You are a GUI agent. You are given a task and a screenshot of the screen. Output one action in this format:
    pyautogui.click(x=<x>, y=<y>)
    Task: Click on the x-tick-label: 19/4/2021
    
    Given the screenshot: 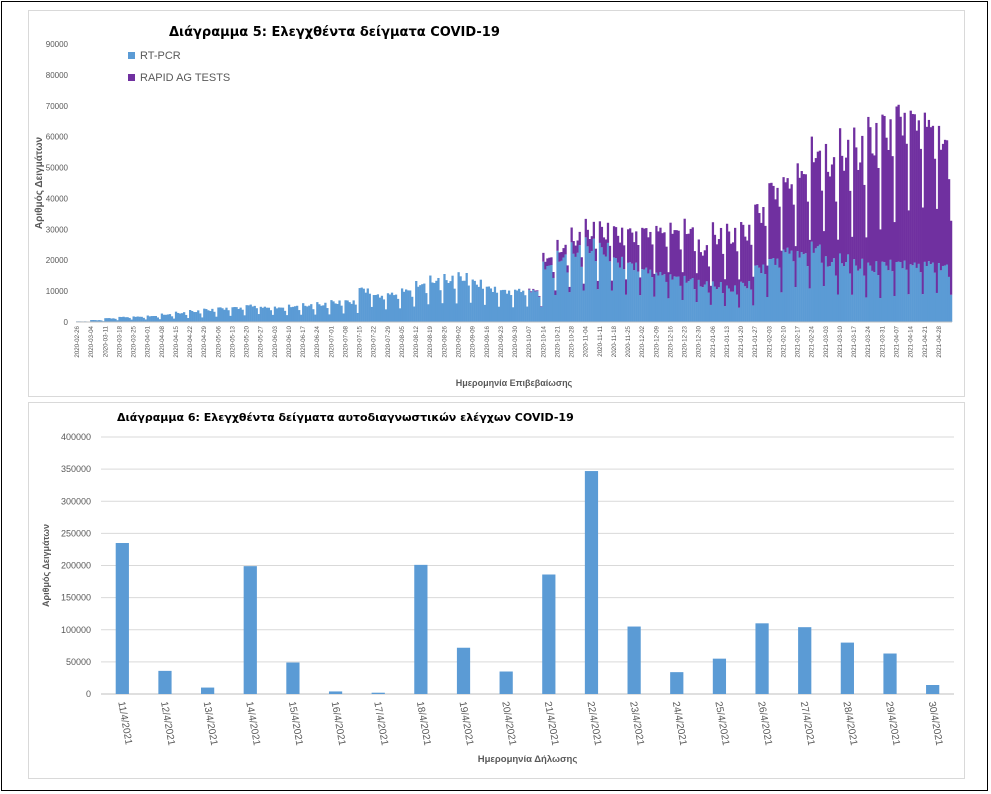 What is the action you would take?
    pyautogui.click(x=466, y=724)
    